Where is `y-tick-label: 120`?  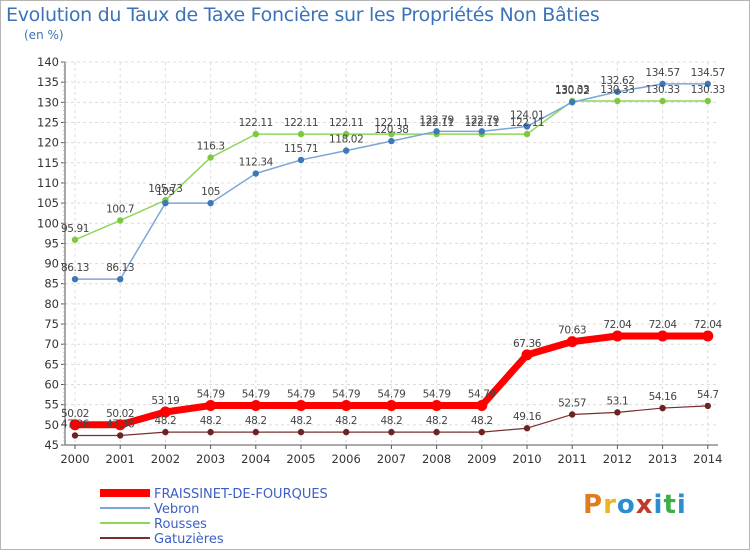 y-tick-label: 120 is located at coordinates (48, 143).